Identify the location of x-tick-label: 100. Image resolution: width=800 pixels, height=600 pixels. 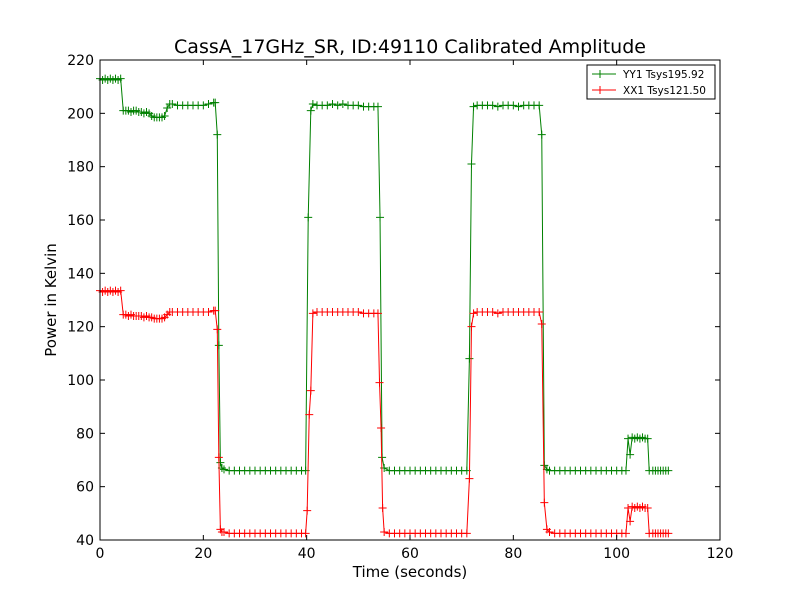
(616, 554).